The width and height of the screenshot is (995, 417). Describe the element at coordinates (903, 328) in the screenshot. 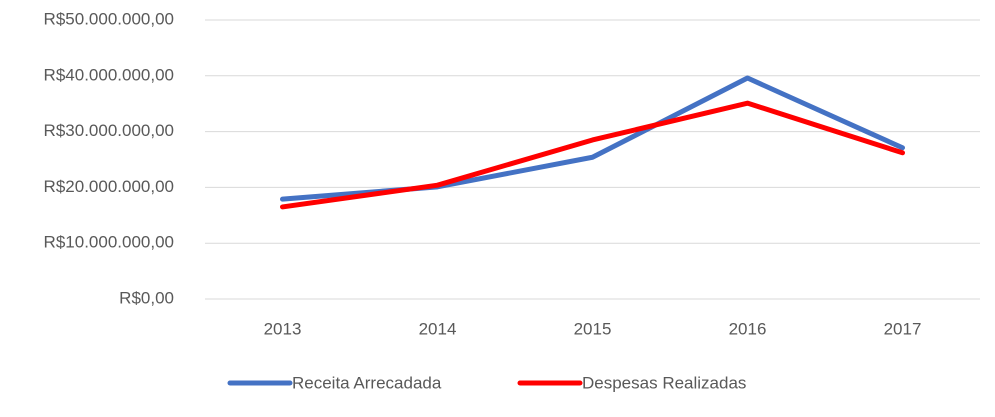

I see `x-tick-label: 2017` at that location.